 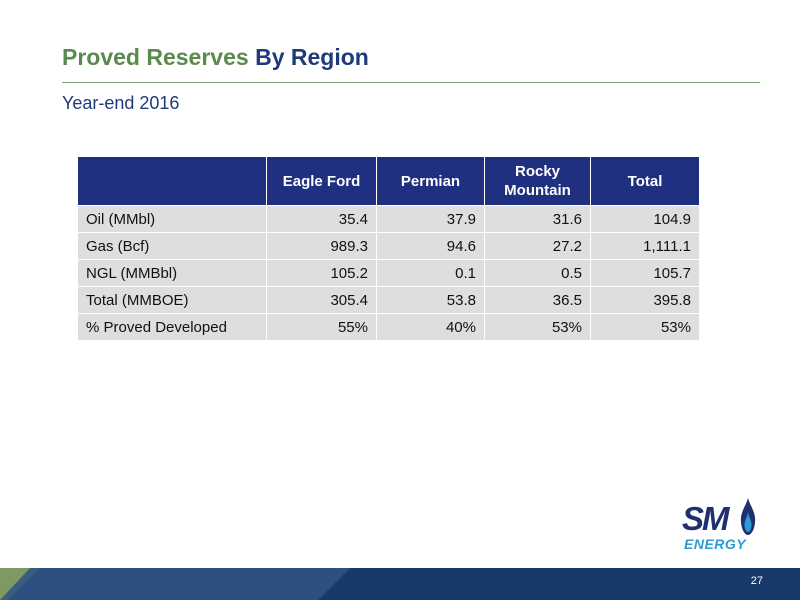 What do you see at coordinates (172, 246) in the screenshot?
I see `row-label: Gas (Bcf)` at bounding box center [172, 246].